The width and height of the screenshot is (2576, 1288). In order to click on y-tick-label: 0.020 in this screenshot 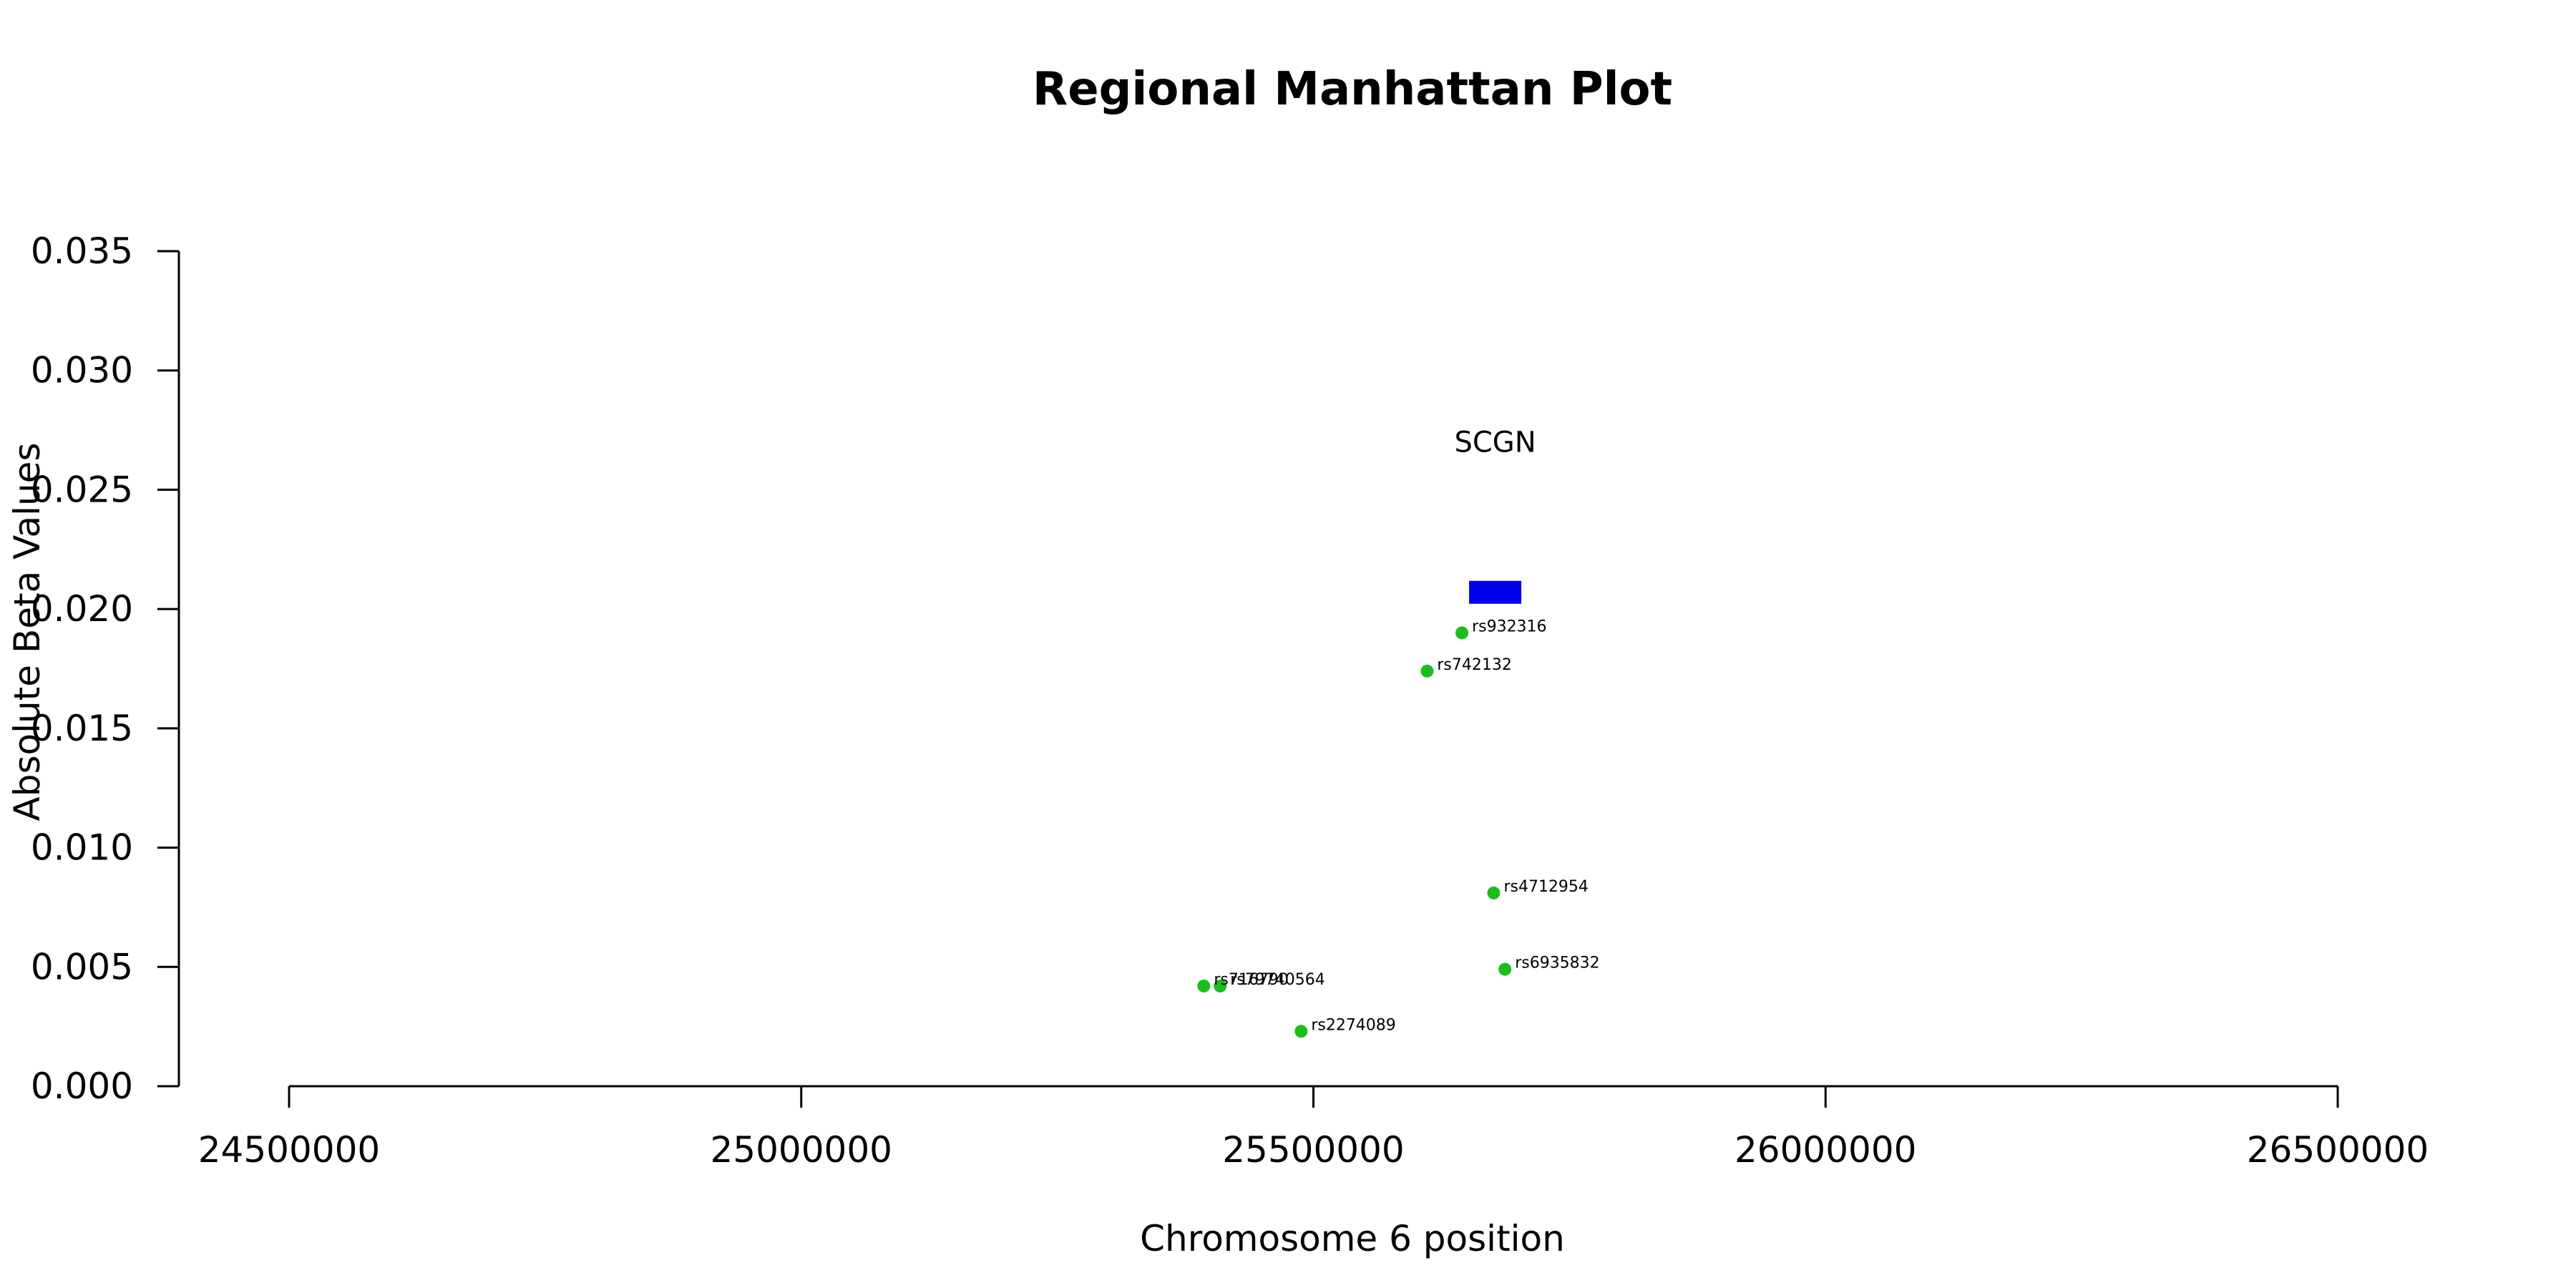, I will do `click(82, 609)`.